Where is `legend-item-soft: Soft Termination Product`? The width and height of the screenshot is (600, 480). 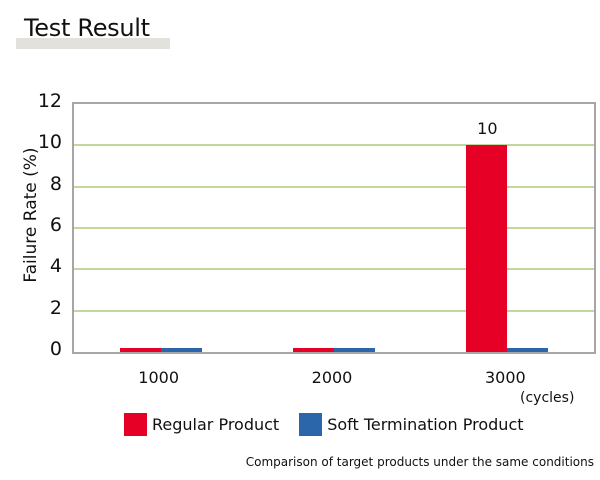 legend-item-soft: Soft Termination Product is located at coordinates (411, 424).